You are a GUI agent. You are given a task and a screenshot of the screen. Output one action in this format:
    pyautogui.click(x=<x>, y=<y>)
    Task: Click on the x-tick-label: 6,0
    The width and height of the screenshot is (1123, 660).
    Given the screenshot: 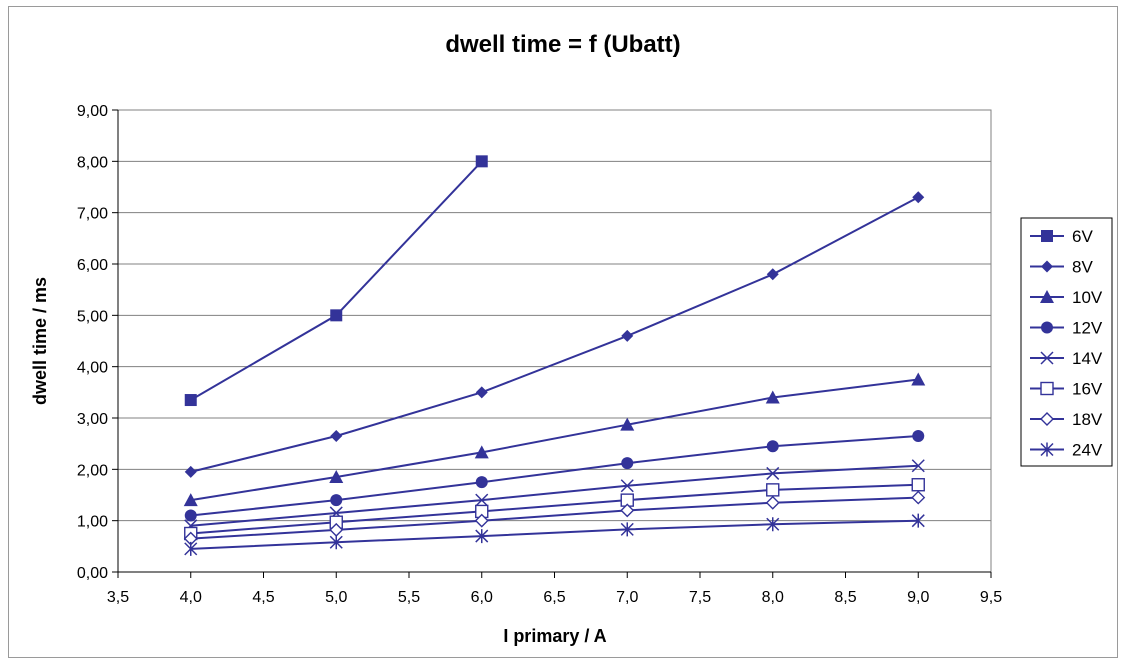 What is the action you would take?
    pyautogui.click(x=482, y=597)
    